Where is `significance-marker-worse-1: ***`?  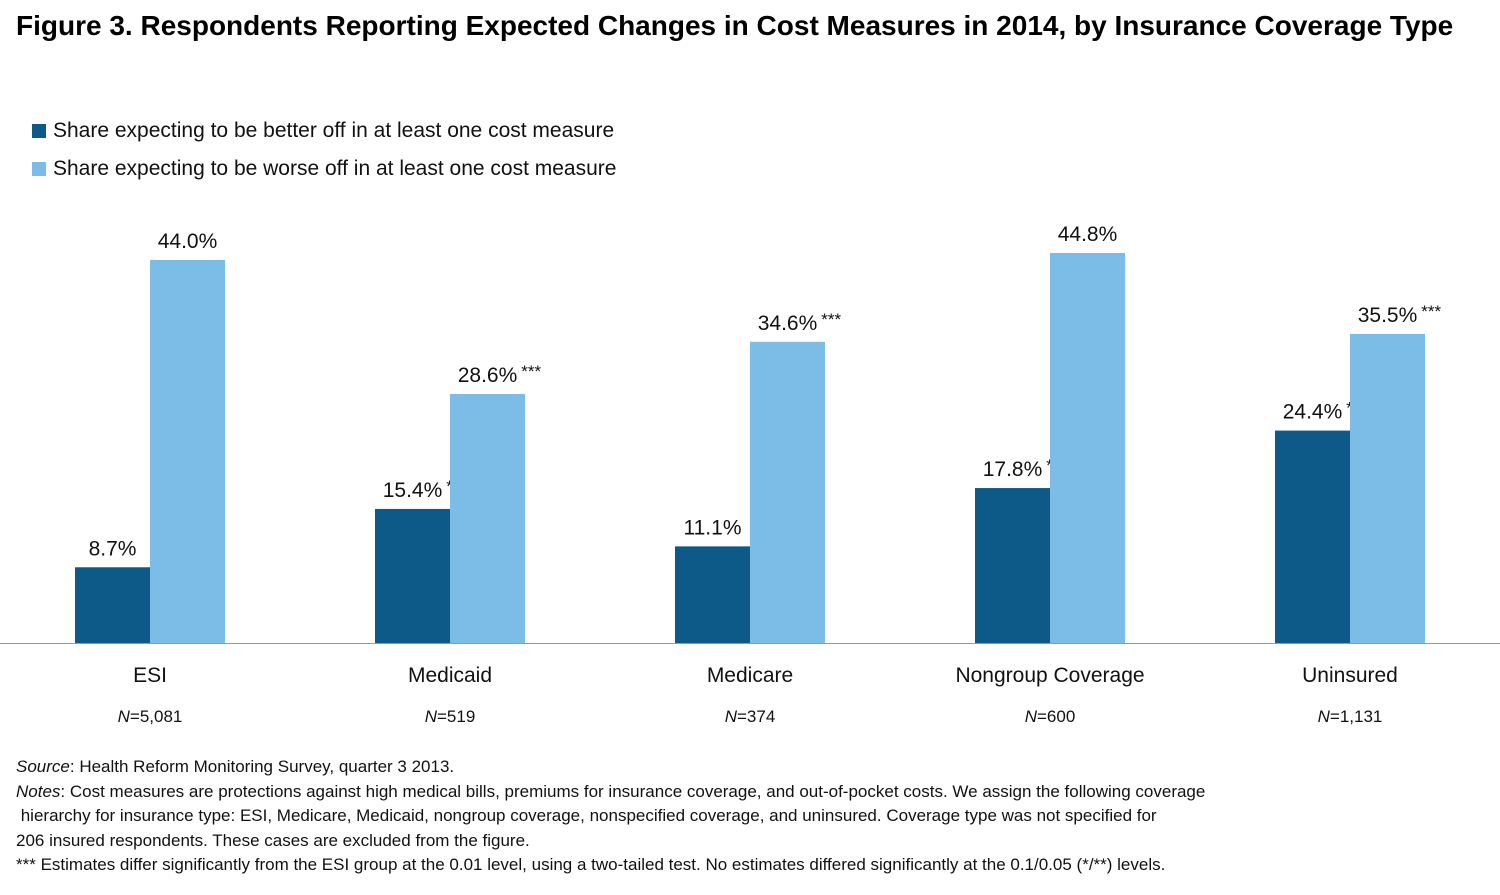 significance-marker-worse-1: *** is located at coordinates (531, 371).